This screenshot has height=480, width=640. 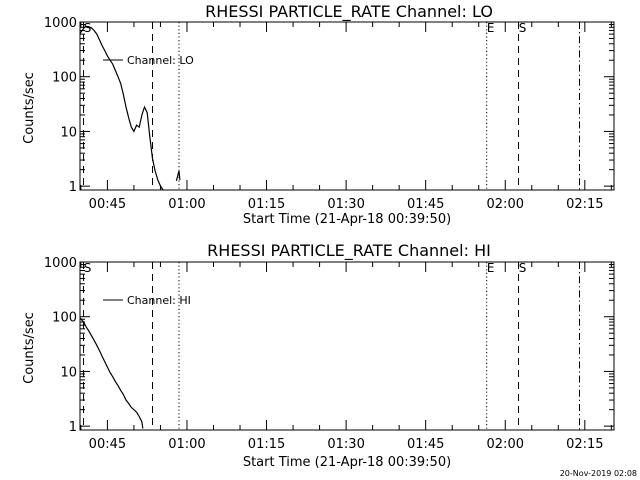 What do you see at coordinates (598, 473) in the screenshot?
I see `generation-timestamp: 20-Nov-2019 02:08` at bounding box center [598, 473].